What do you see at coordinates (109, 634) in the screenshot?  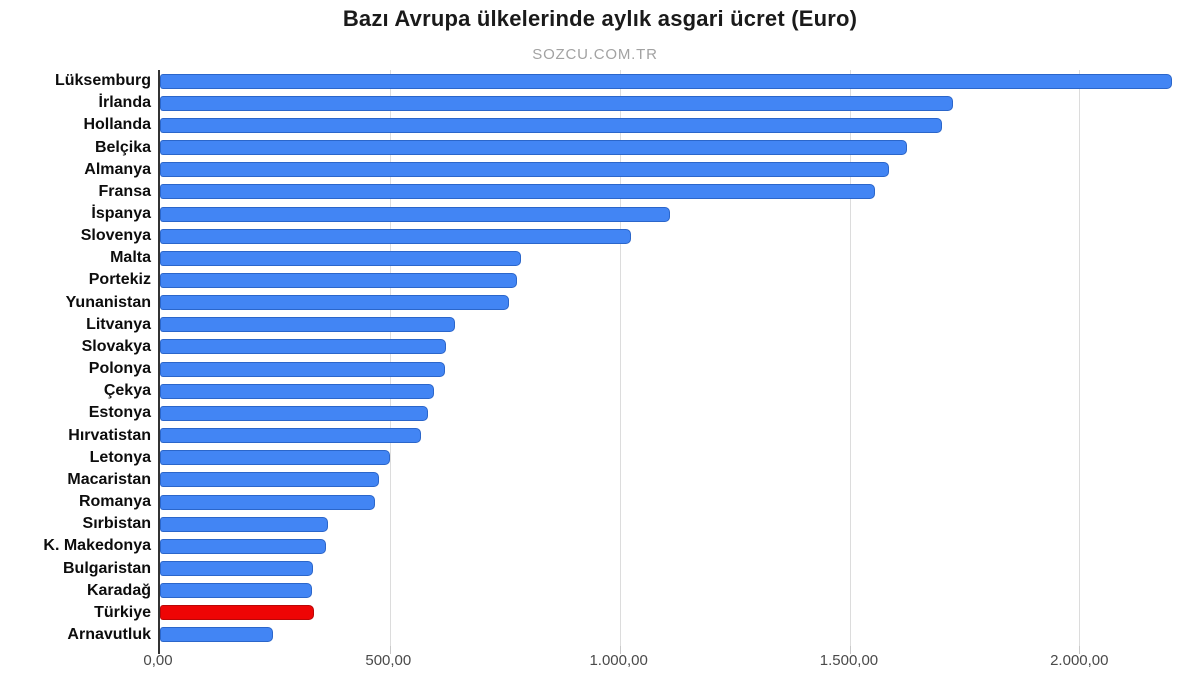 I see `country-label: Arnavutluk` at bounding box center [109, 634].